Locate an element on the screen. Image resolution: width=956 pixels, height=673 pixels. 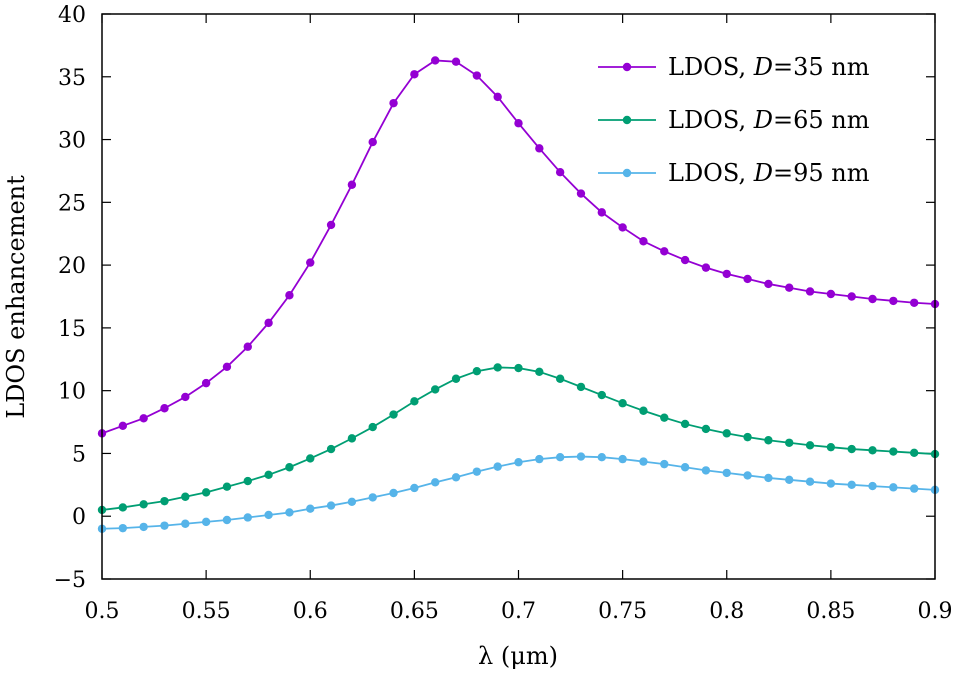
x-axis-title: λ (μm) is located at coordinates (518, 656).